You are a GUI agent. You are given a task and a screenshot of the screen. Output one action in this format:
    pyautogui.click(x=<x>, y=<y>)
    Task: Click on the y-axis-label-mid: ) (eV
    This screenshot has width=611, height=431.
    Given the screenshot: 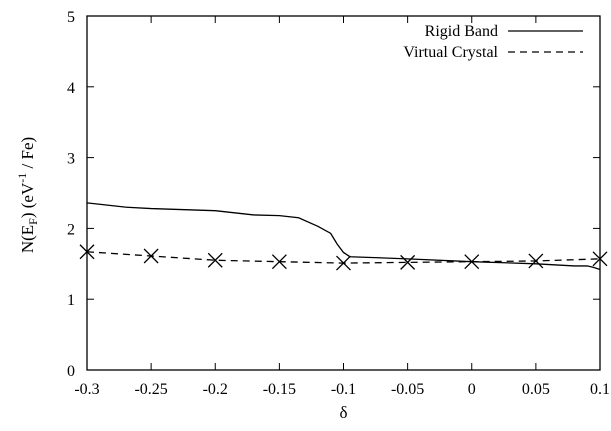 What is the action you would take?
    pyautogui.click(x=27, y=200)
    